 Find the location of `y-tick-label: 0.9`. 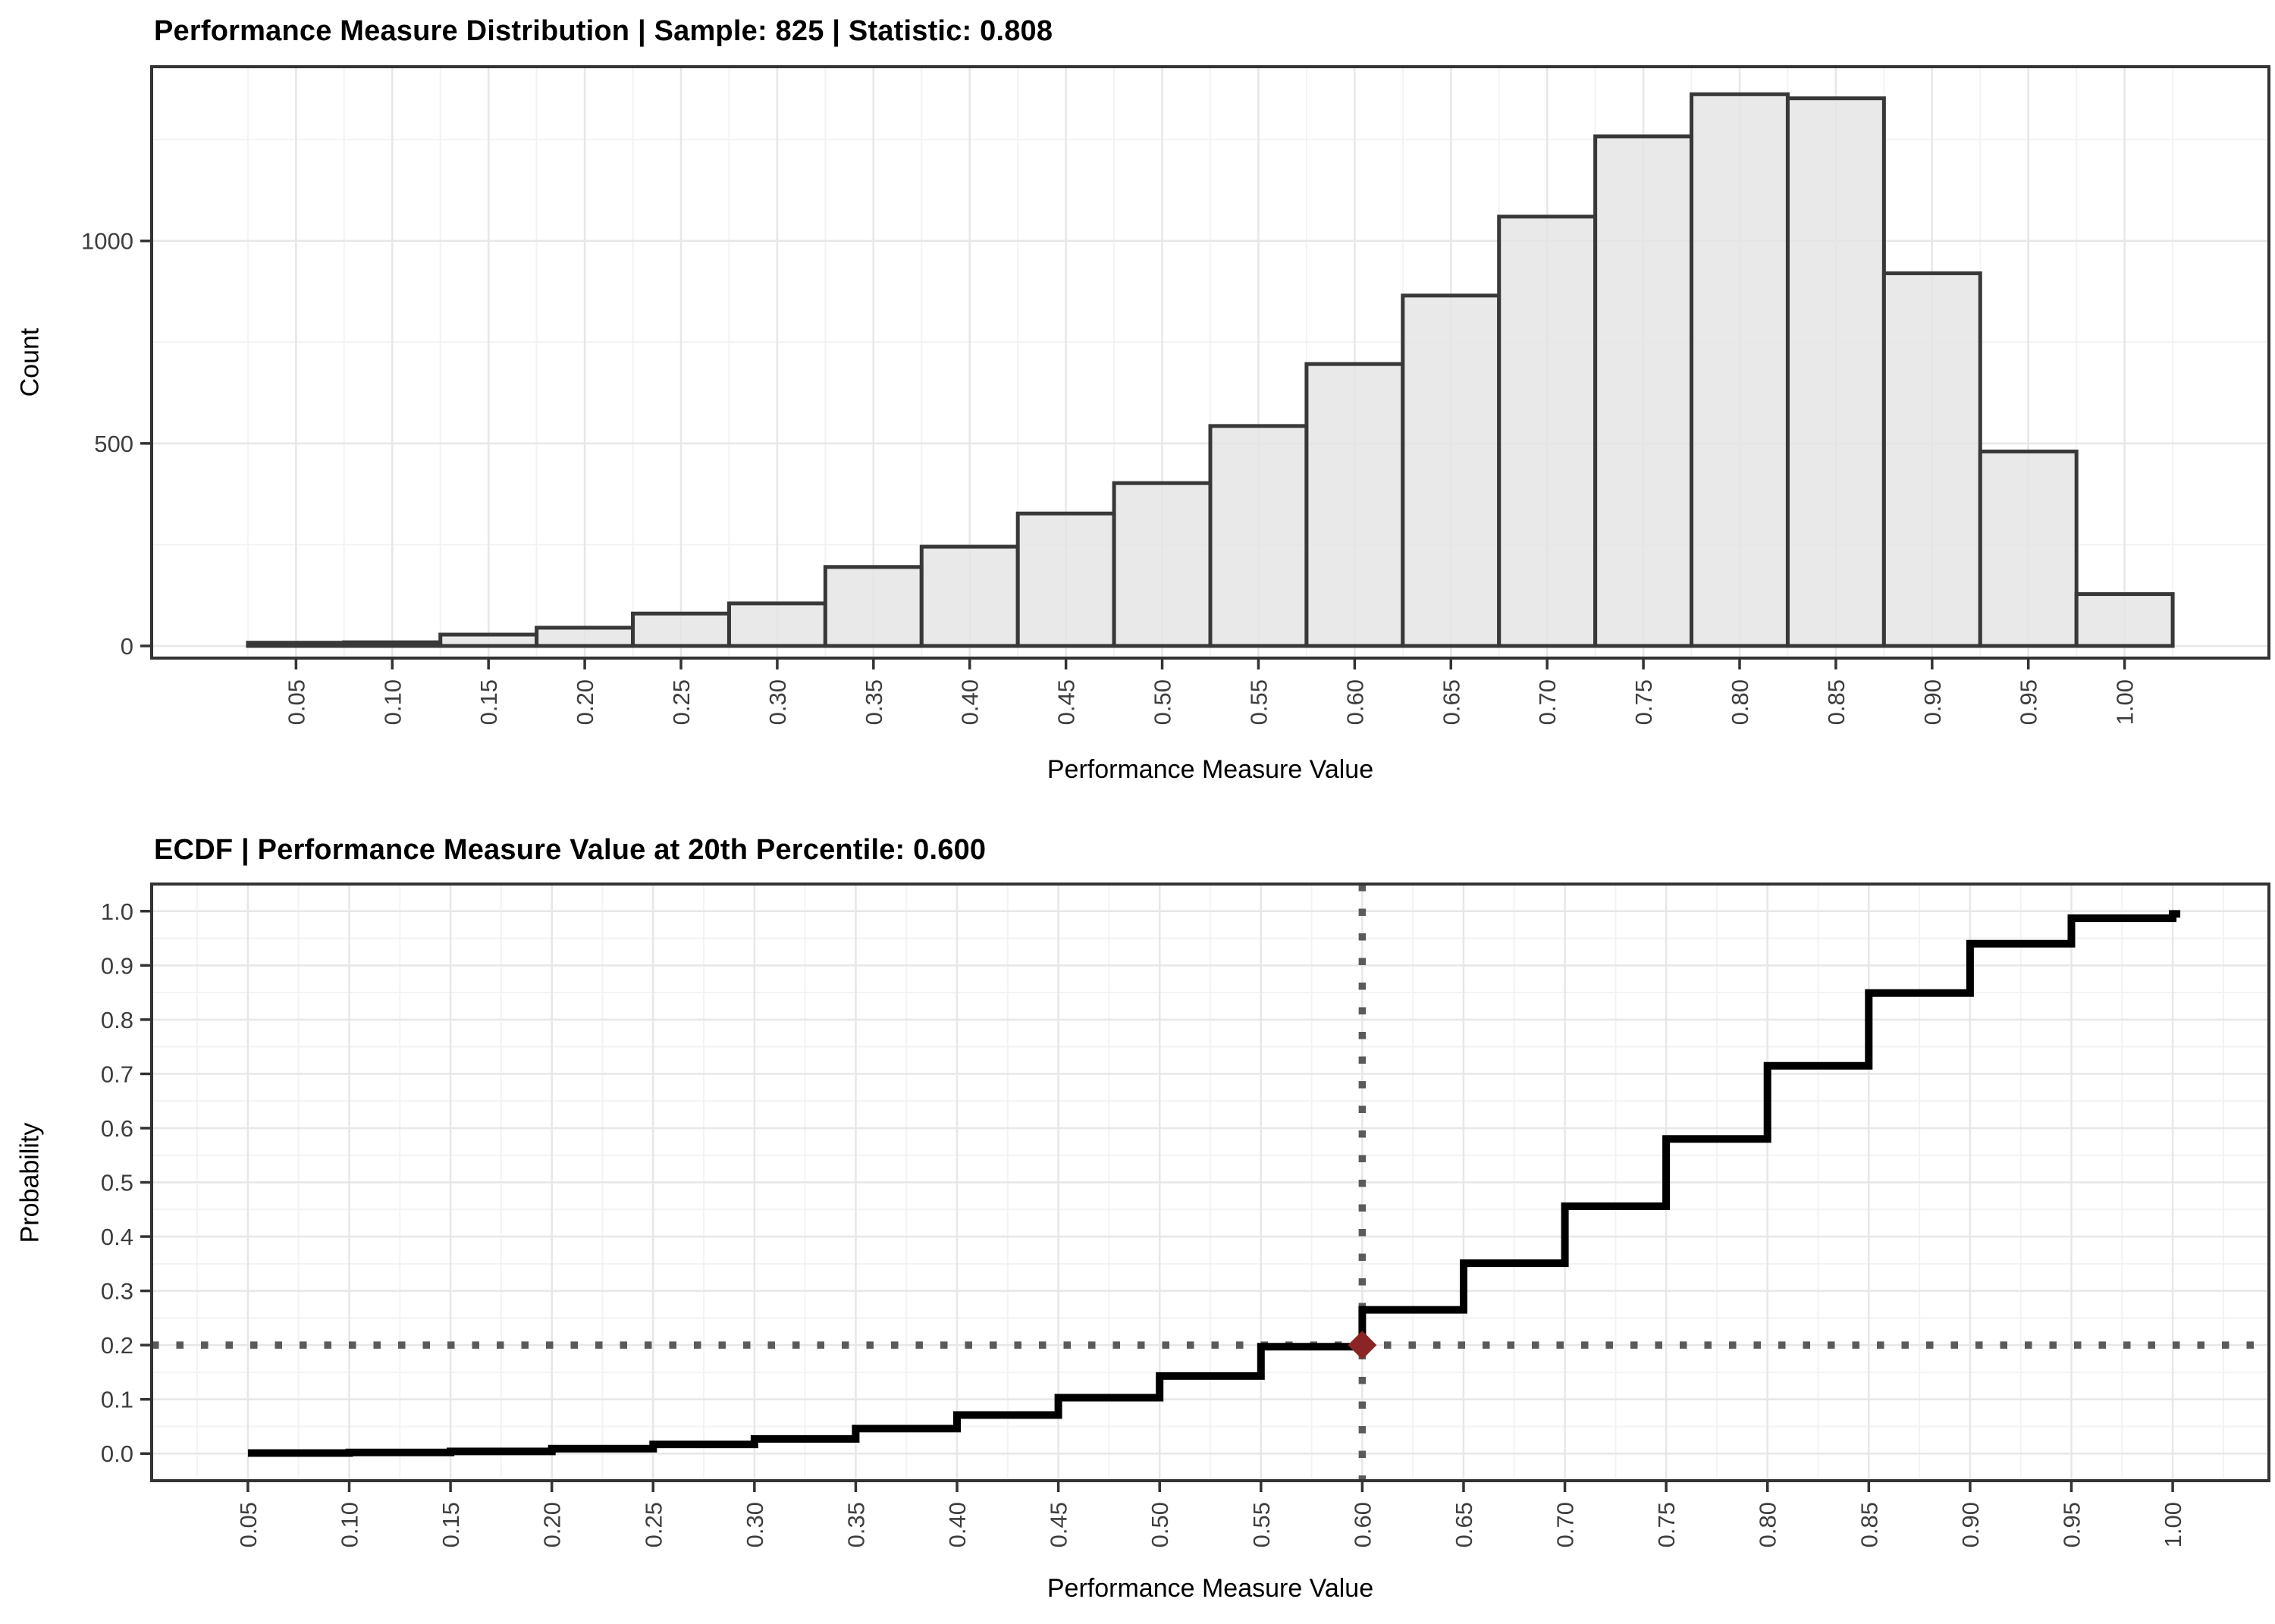

y-tick-label: 0.9 is located at coordinates (117, 965).